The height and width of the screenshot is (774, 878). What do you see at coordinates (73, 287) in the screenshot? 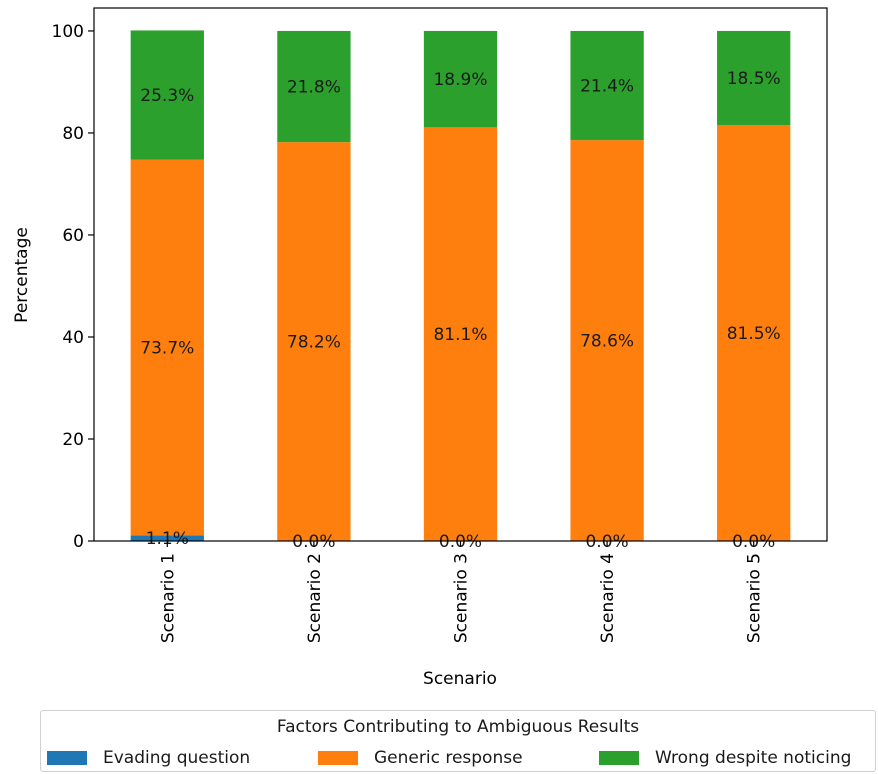
I see `y-axis: 0 20 40 60 80 100` at bounding box center [73, 287].